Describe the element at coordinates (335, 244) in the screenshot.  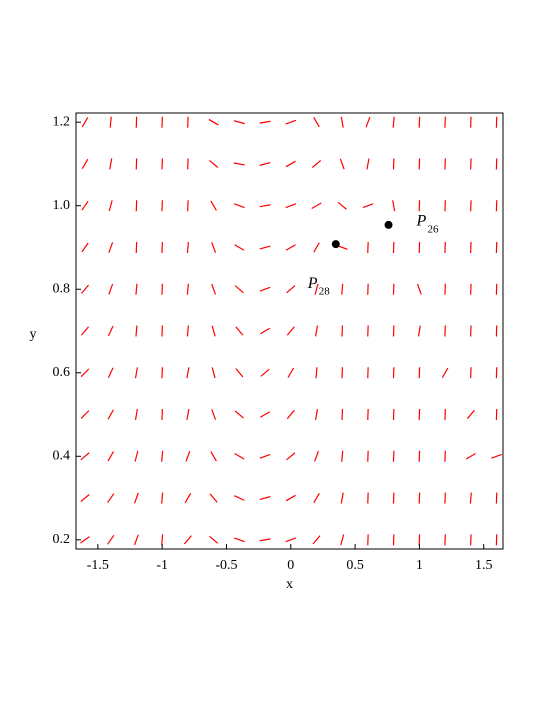
I see `point` at that location.